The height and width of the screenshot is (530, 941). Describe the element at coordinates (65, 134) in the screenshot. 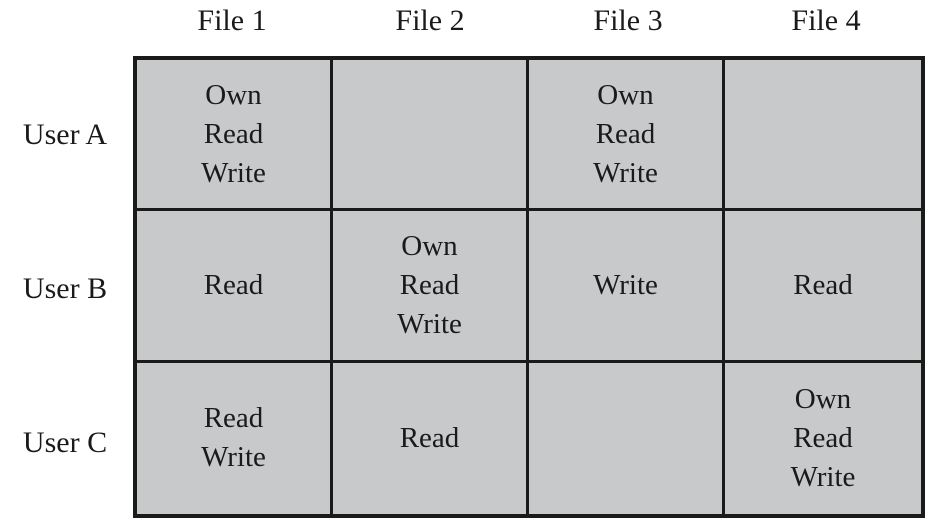

I see `row-header-user-a: User A` at that location.